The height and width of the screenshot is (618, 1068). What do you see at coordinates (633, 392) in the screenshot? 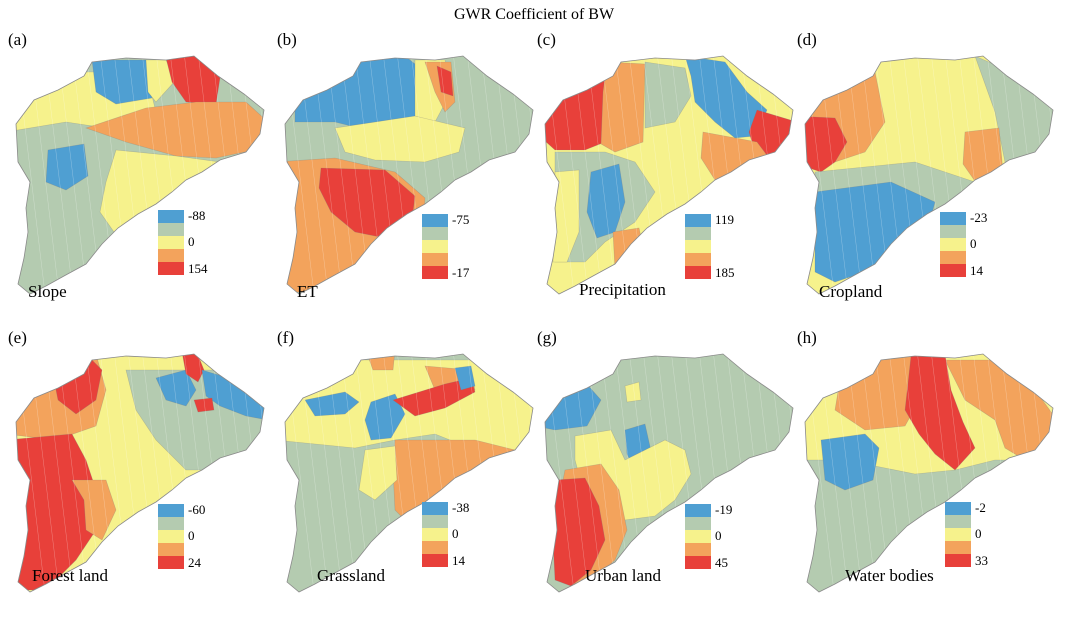
I see `coefficient-zone-yellow` at bounding box center [633, 392].